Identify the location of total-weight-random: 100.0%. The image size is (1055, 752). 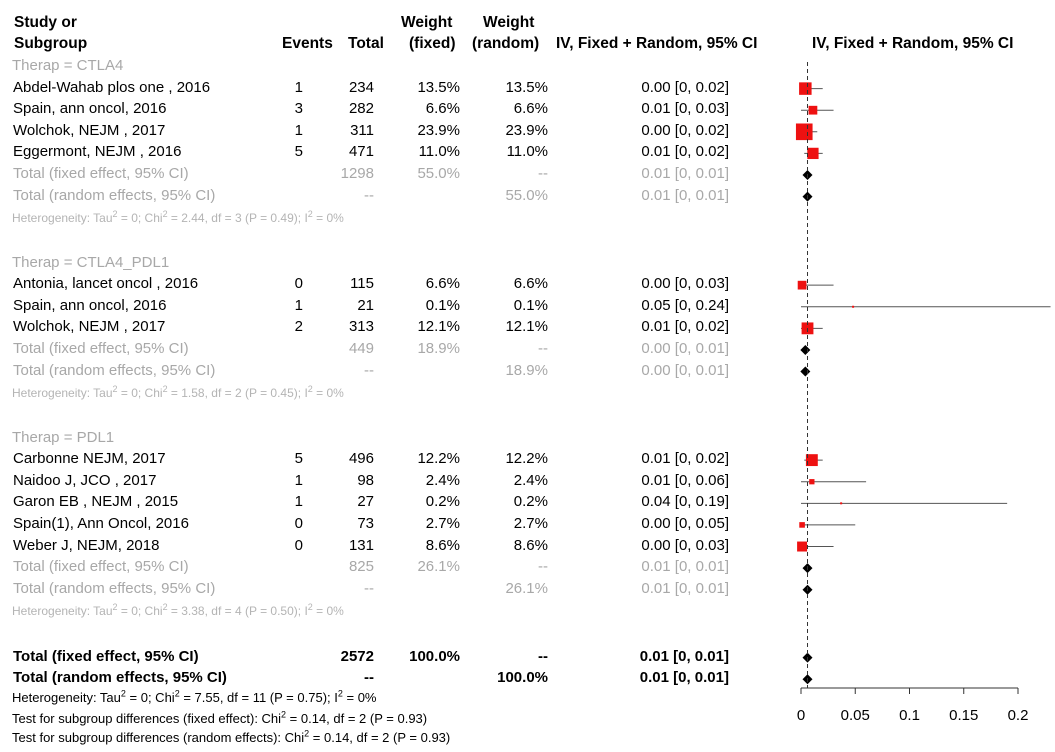
(522, 678).